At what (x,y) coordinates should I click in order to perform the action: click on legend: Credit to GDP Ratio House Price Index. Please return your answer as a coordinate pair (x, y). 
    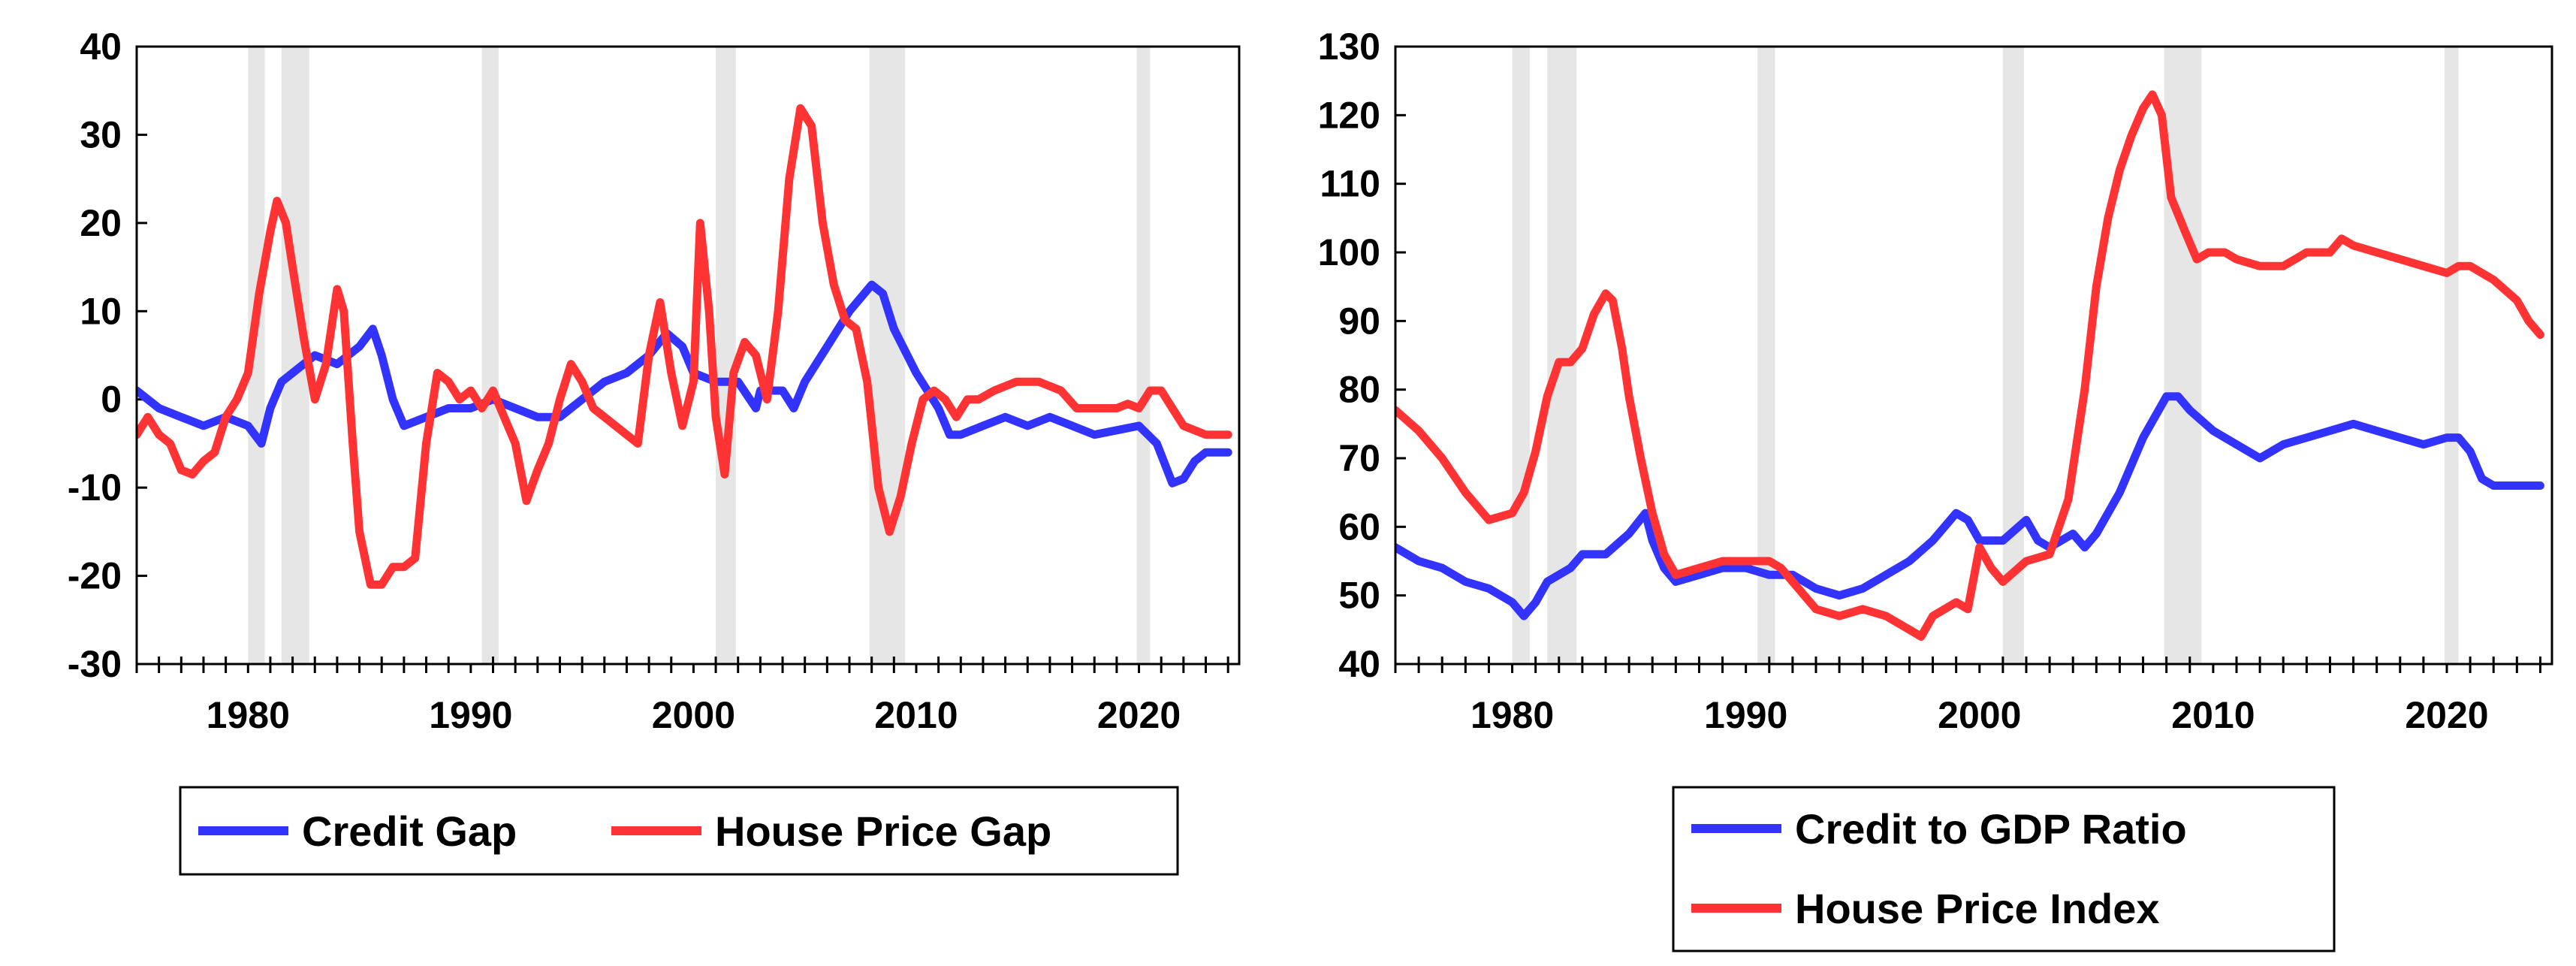
    Looking at the image, I should click on (2004, 869).